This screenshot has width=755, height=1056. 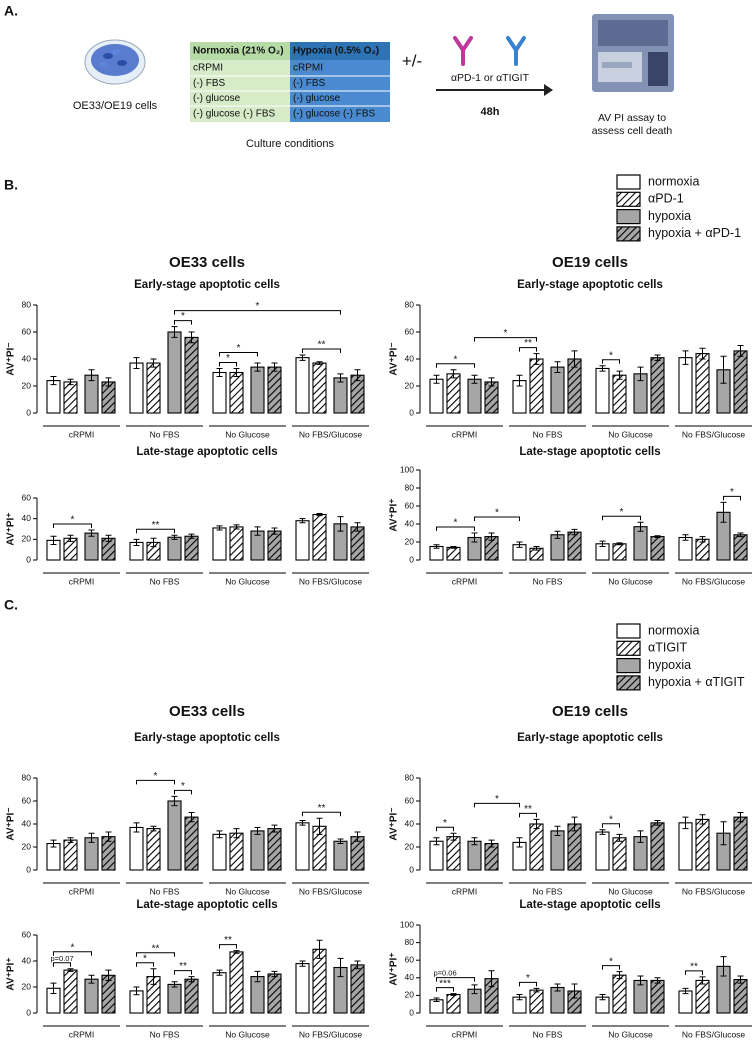 I want to click on y-tick-label: 40, so click(x=27, y=518).